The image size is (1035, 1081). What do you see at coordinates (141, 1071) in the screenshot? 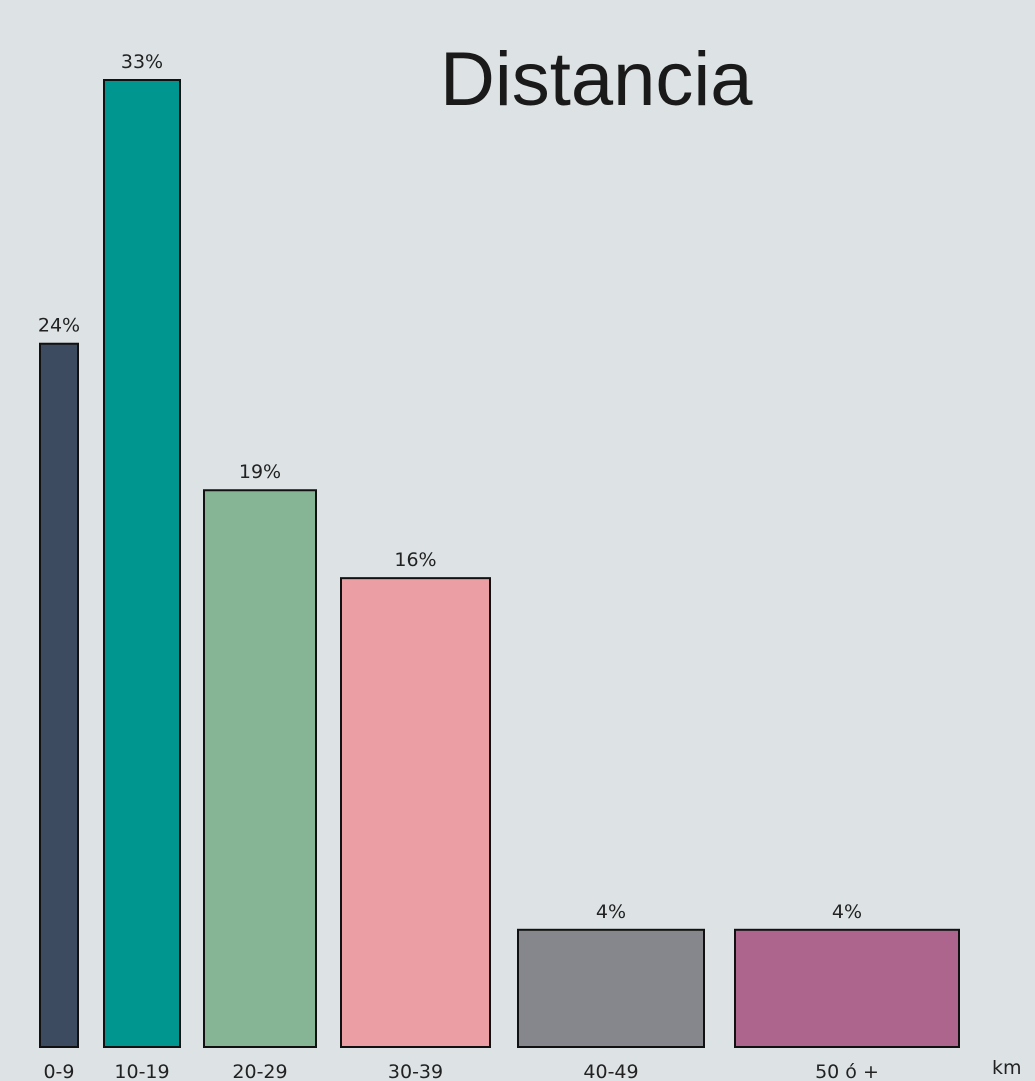
I see `x-tick-label: 10-19` at bounding box center [141, 1071].